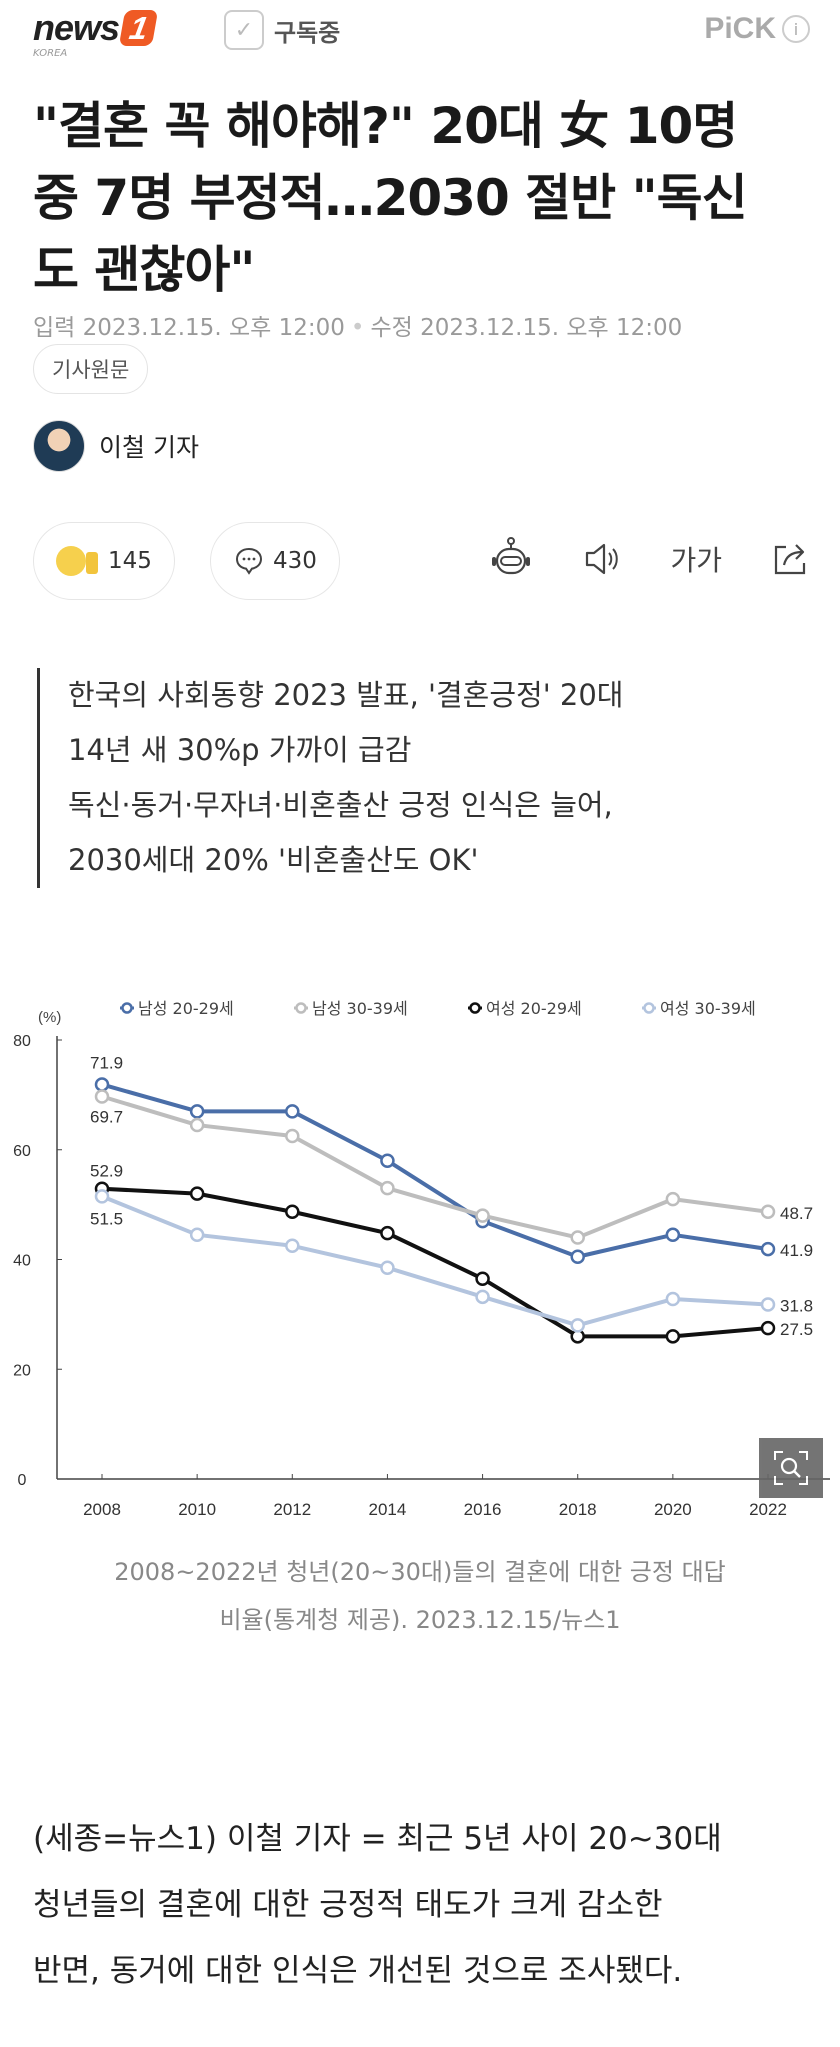 The height and width of the screenshot is (2047, 840). What do you see at coordinates (420, 1572) in the screenshot?
I see `caption-line: 2008~2022년 청년(20~30대)들의 결혼에 대한 긍정 대답` at bounding box center [420, 1572].